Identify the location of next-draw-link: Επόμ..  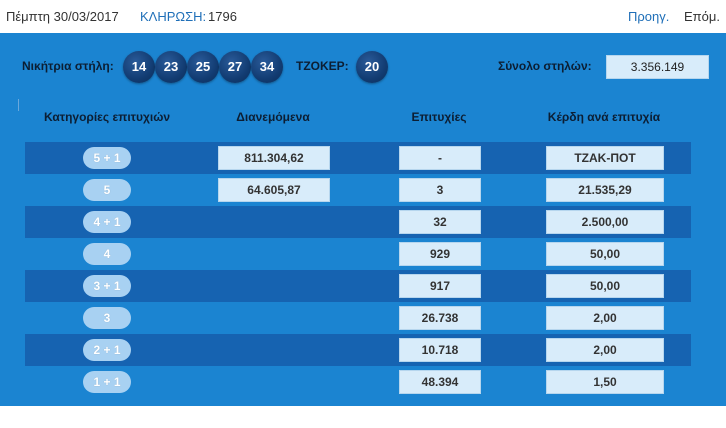
(702, 16).